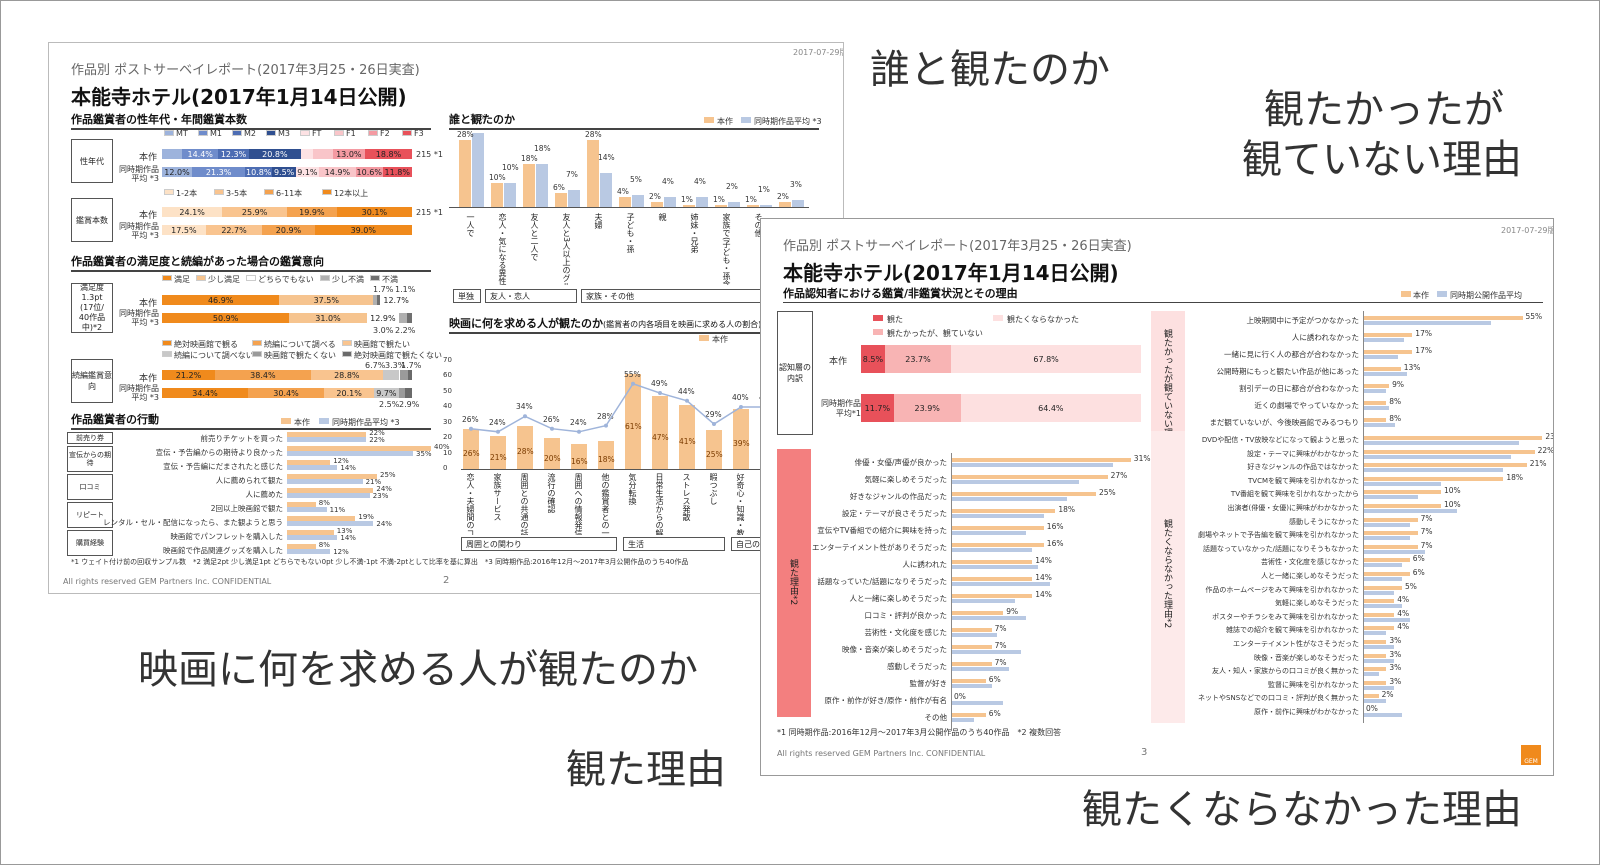 Image resolution: width=1600 pixels, height=865 pixels. I want to click on seq-main-small-2: 3.3%, so click(395, 365).